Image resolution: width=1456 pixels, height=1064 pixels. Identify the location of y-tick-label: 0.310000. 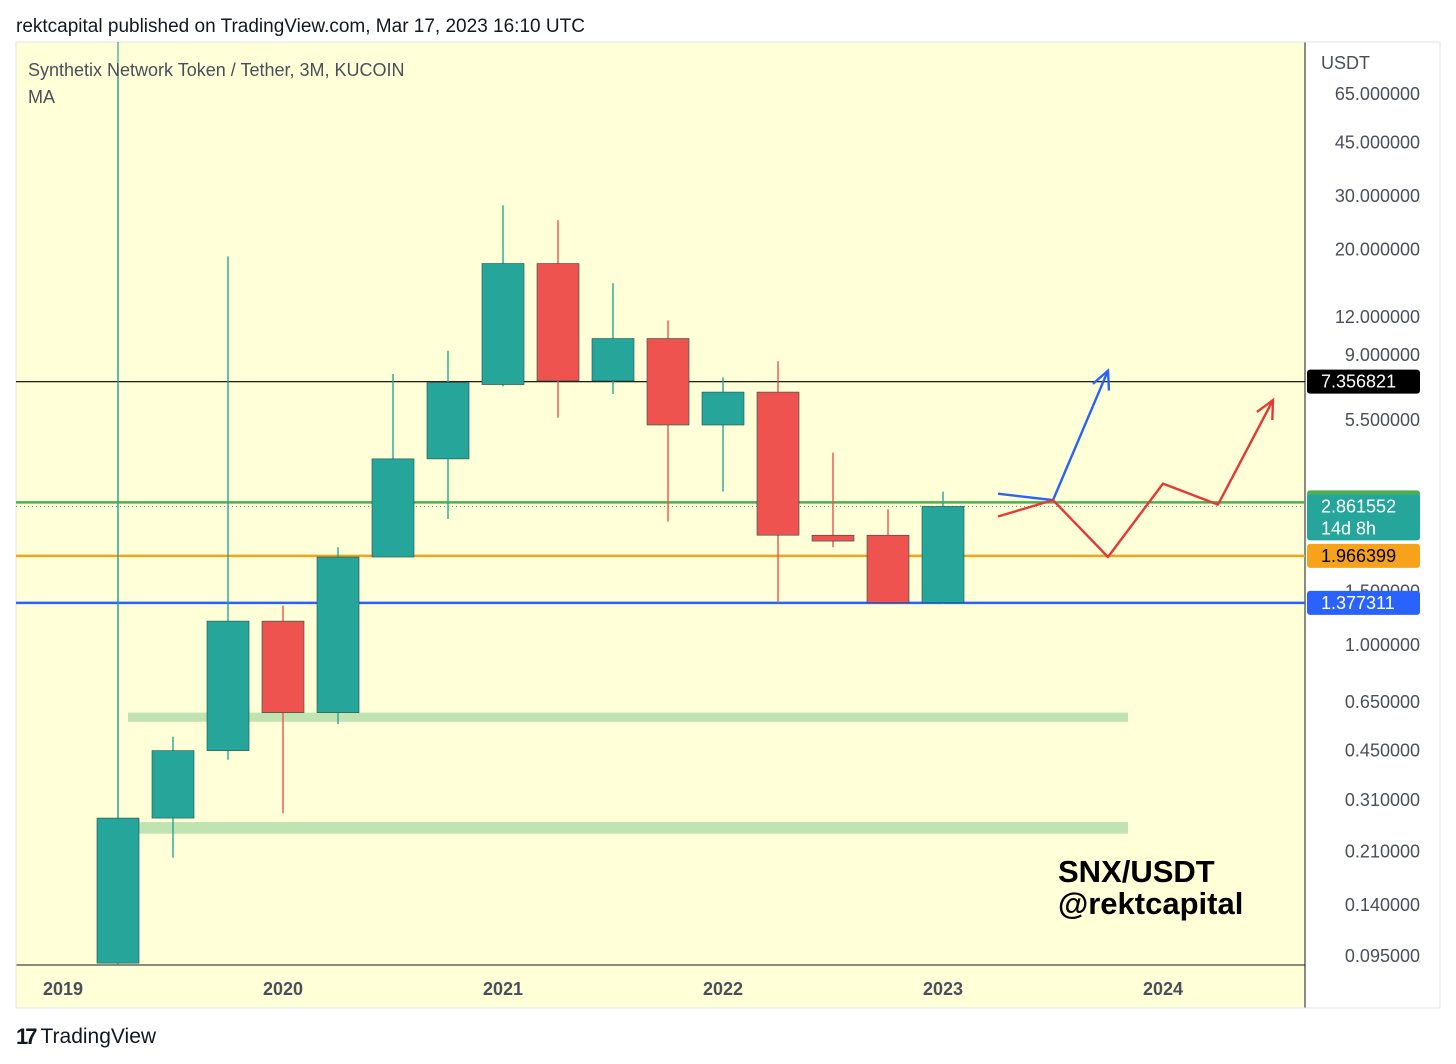
(1382, 800).